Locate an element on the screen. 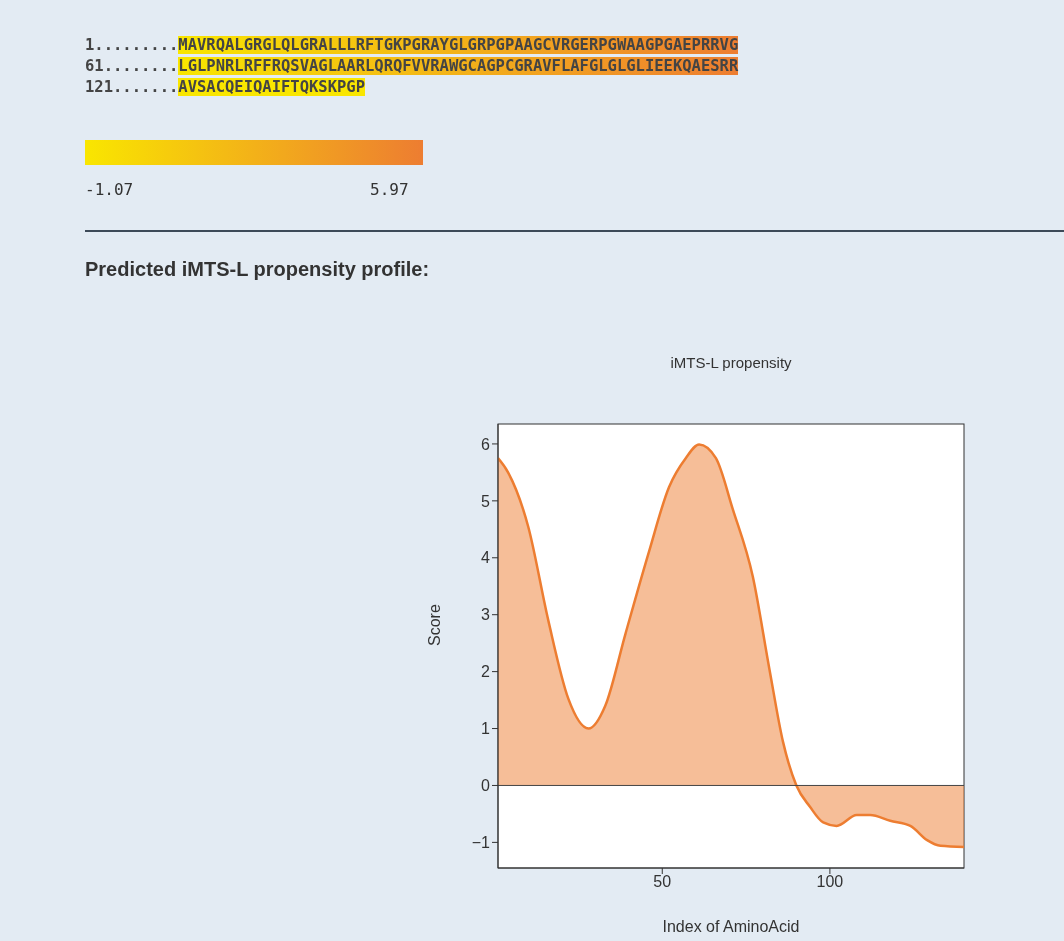  text: 5.97 is located at coordinates (389, 189).